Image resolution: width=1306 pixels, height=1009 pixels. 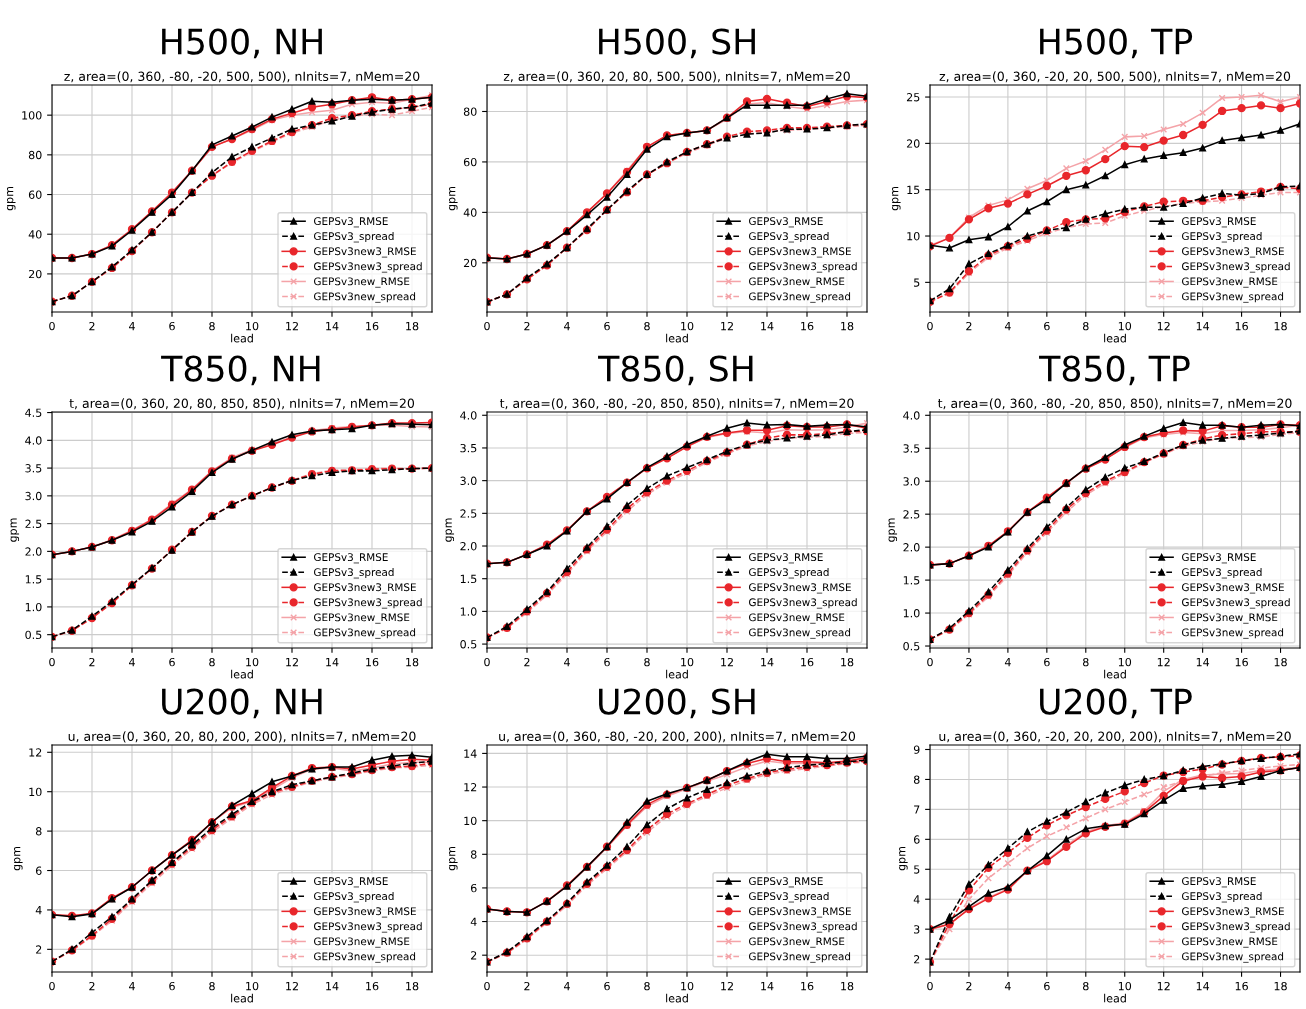 I want to click on y-tick-label: 9, so click(x=916, y=749).